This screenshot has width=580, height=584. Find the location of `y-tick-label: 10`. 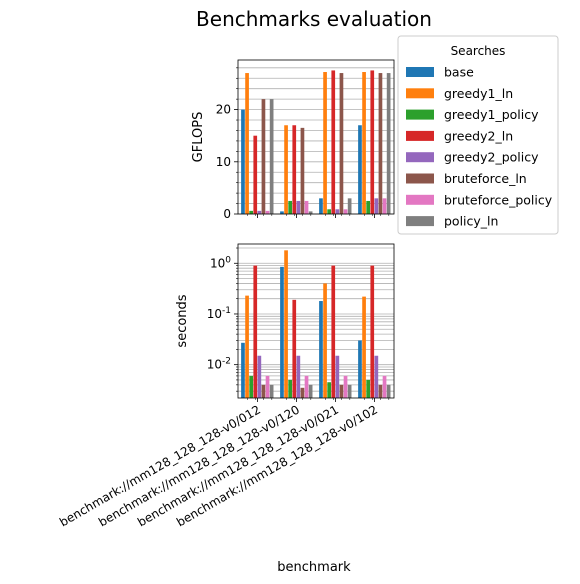

y-tick-label: 10 is located at coordinates (223, 162).